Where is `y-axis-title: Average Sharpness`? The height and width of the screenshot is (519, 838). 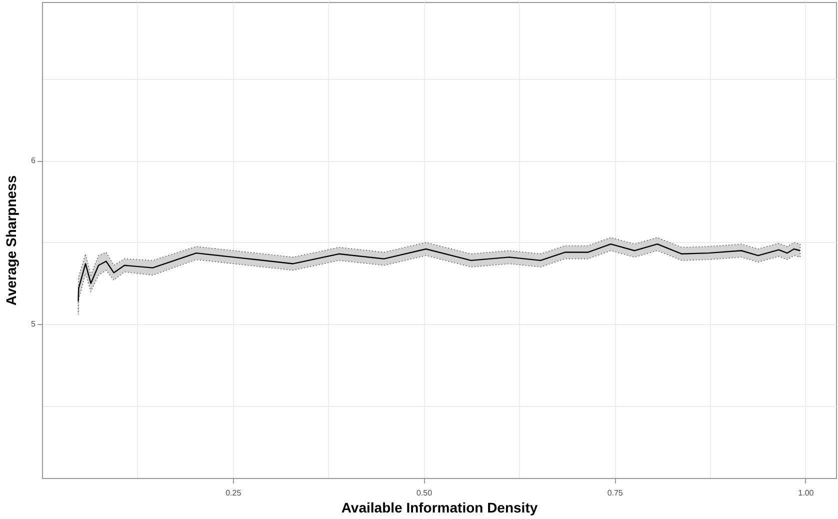 y-axis-title: Average Sharpness is located at coordinates (11, 240).